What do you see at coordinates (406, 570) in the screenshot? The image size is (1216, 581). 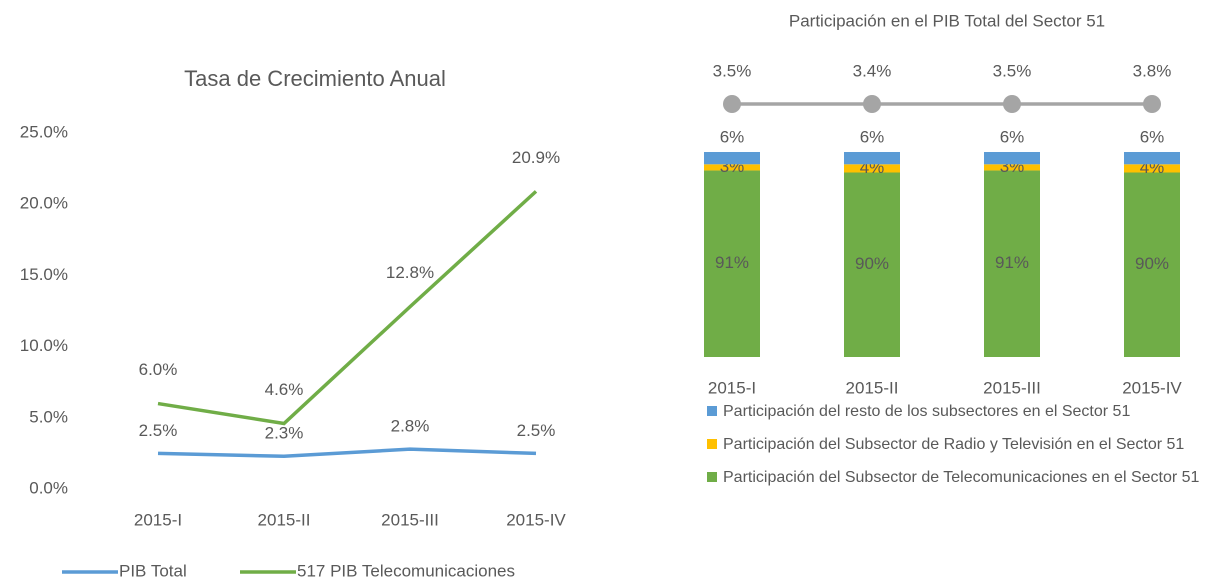 I see `legend-label: 517 PIB Telecomunicaciones` at bounding box center [406, 570].